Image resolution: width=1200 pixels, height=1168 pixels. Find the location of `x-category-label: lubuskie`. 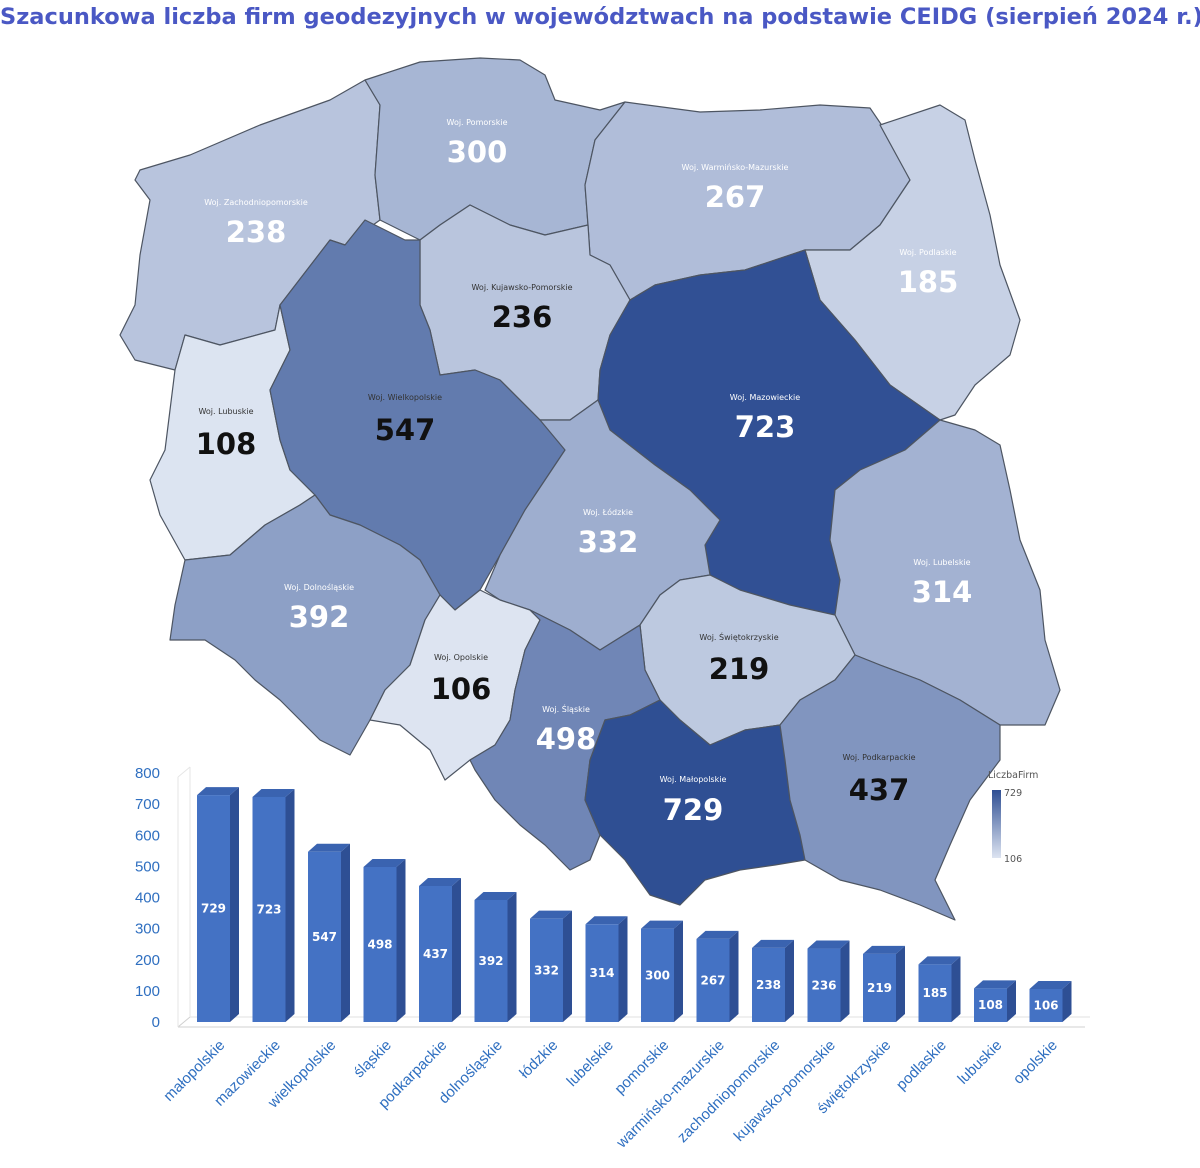

x-category-label: lubuskie is located at coordinates (979, 1062).